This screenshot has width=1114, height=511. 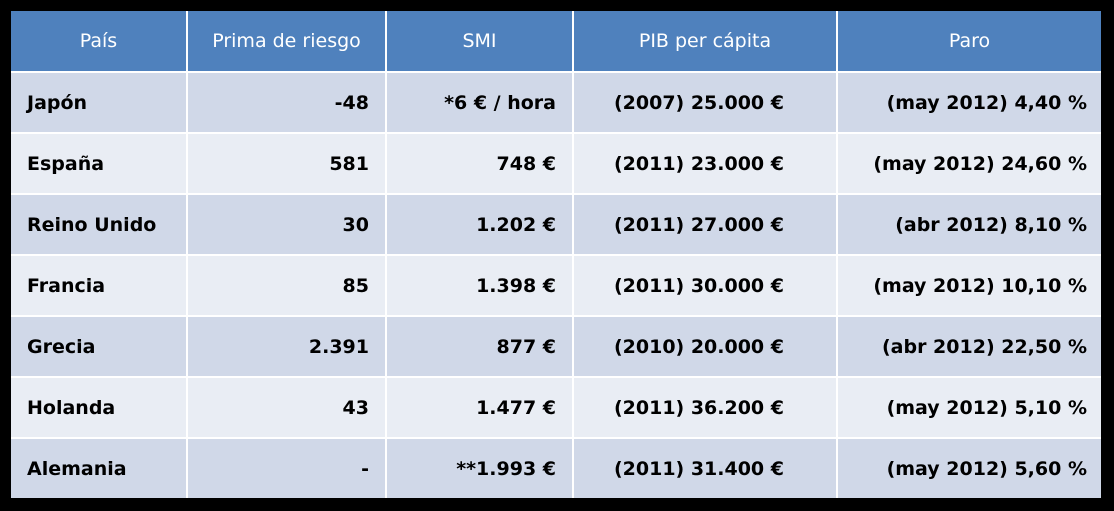 I want to click on cell-paro: (may 2012) 24,60 %, so click(x=969, y=163).